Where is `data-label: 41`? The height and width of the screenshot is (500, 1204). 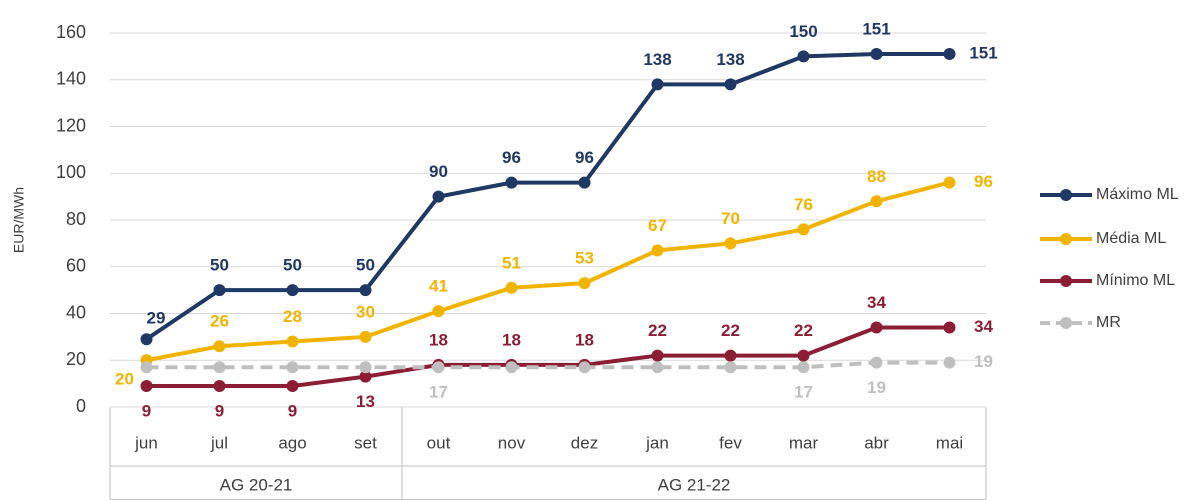 data-label: 41 is located at coordinates (438, 286).